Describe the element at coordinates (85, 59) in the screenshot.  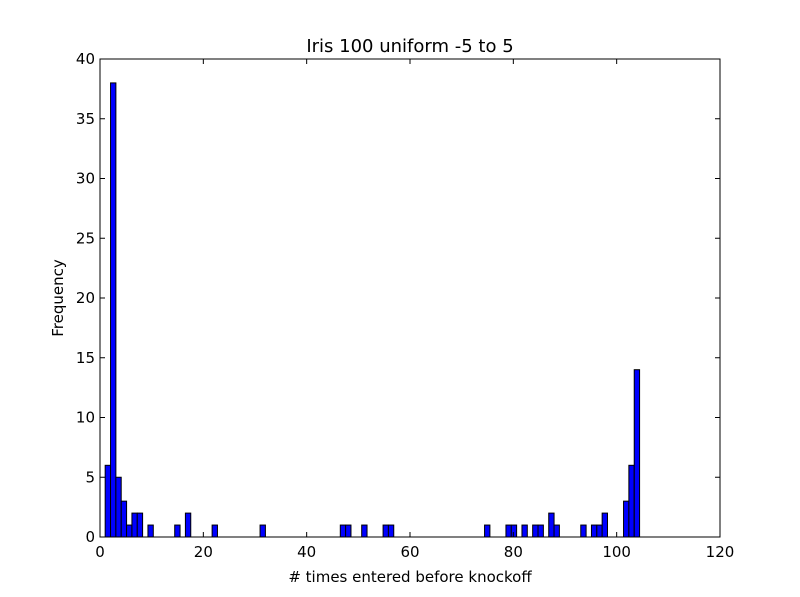
I see `y-tick-label: 40` at that location.